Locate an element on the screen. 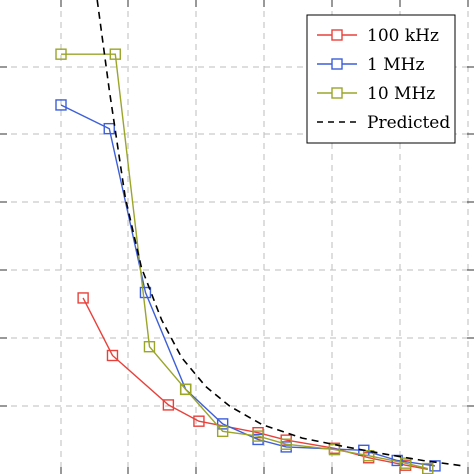  legend-item: 100 kHz is located at coordinates (378, 36).